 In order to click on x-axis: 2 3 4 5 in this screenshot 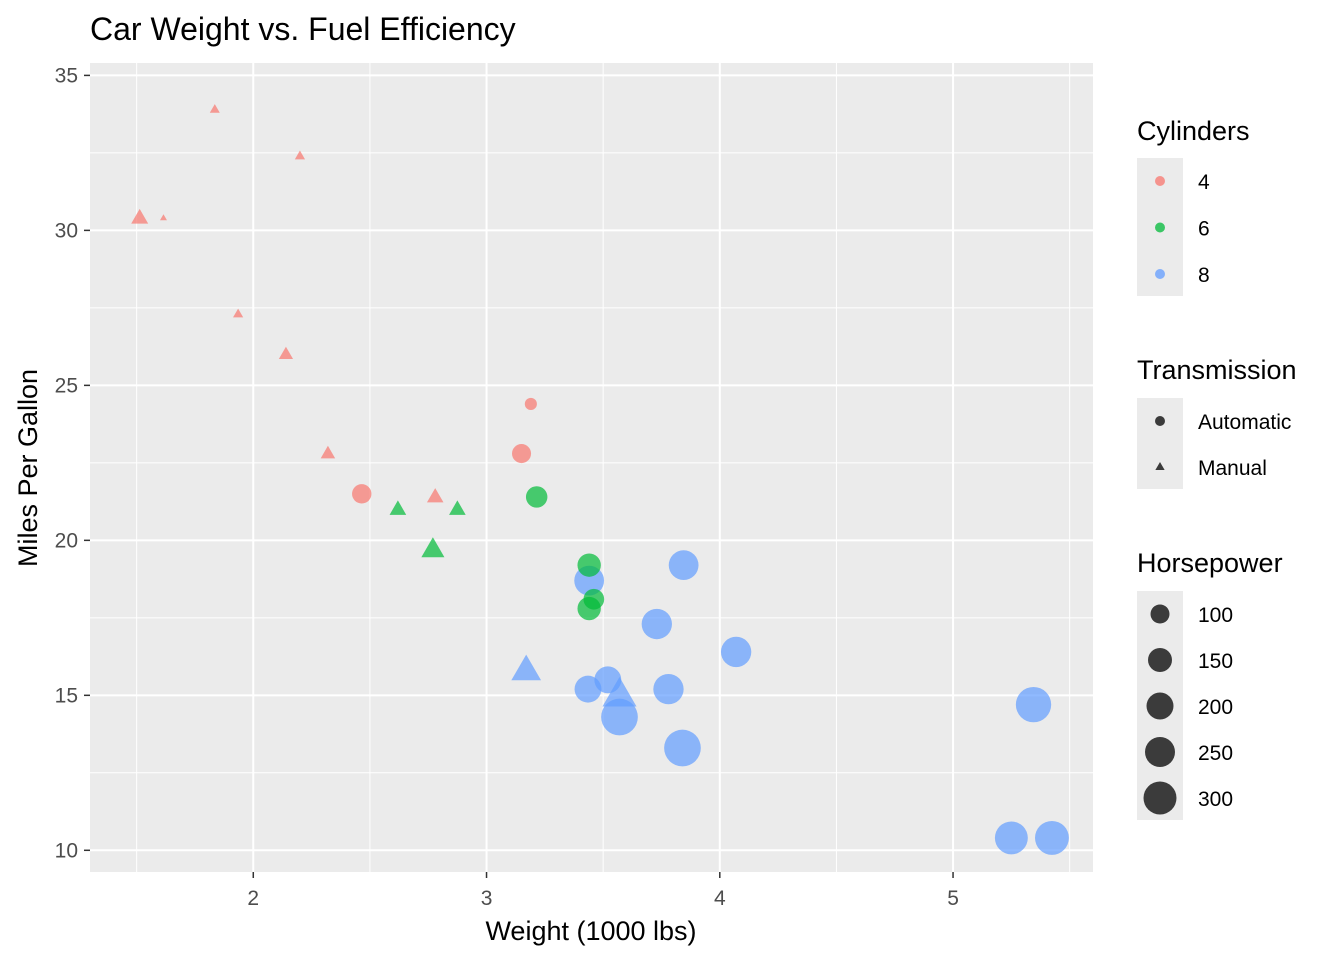, I will do `click(603, 891)`.